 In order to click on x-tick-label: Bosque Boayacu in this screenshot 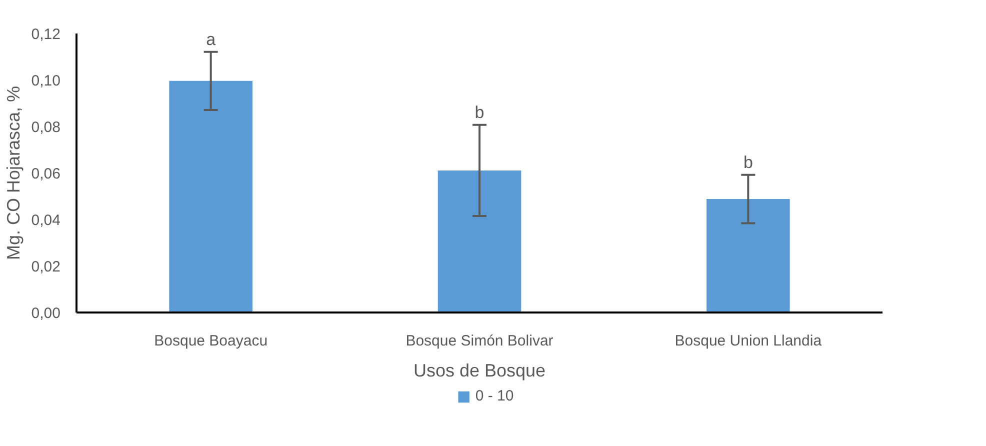, I will do `click(211, 341)`.